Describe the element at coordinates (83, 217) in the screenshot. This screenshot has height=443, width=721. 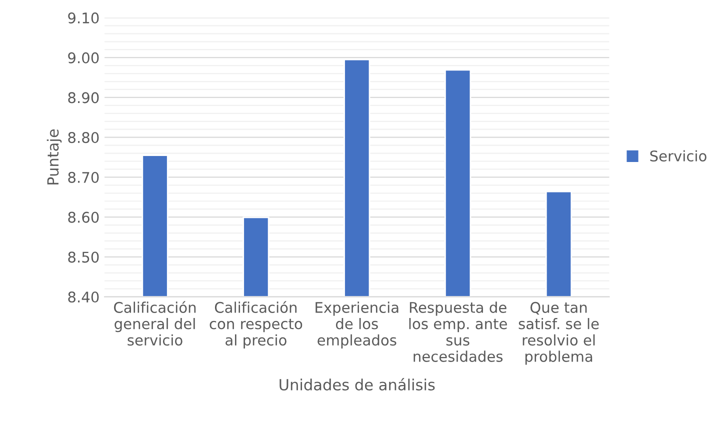
I see `y-tick-label: 8.60` at that location.